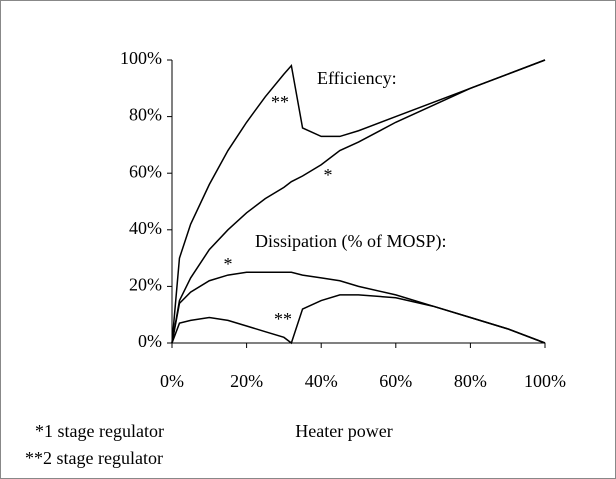 The image size is (616, 479). What do you see at coordinates (94, 458) in the screenshot?
I see `annotation: **2 stage regulator` at bounding box center [94, 458].